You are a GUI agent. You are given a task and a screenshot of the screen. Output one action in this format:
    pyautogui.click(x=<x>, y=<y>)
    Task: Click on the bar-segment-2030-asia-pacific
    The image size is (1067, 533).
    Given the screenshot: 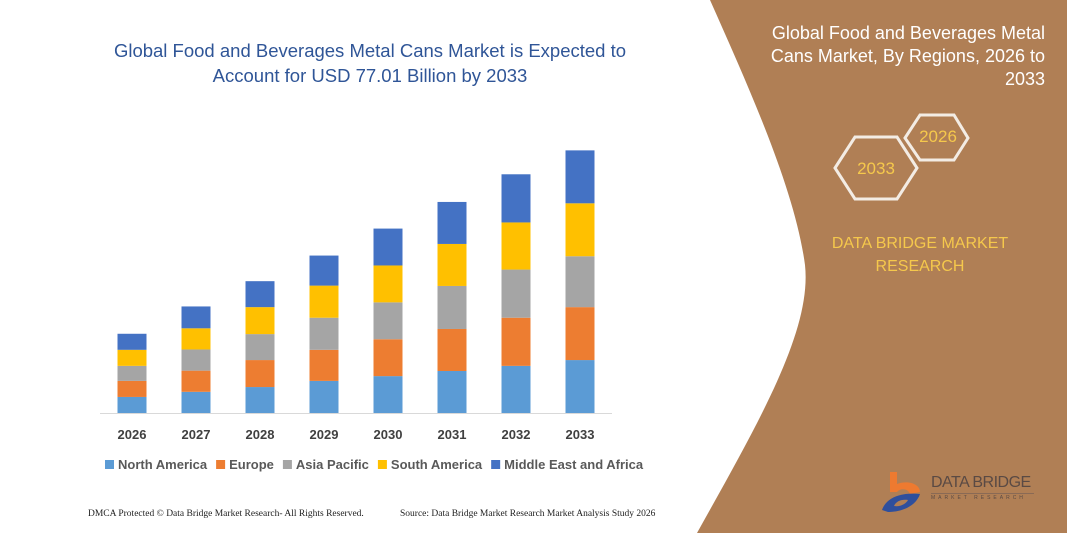 What is the action you would take?
    pyautogui.click(x=388, y=321)
    